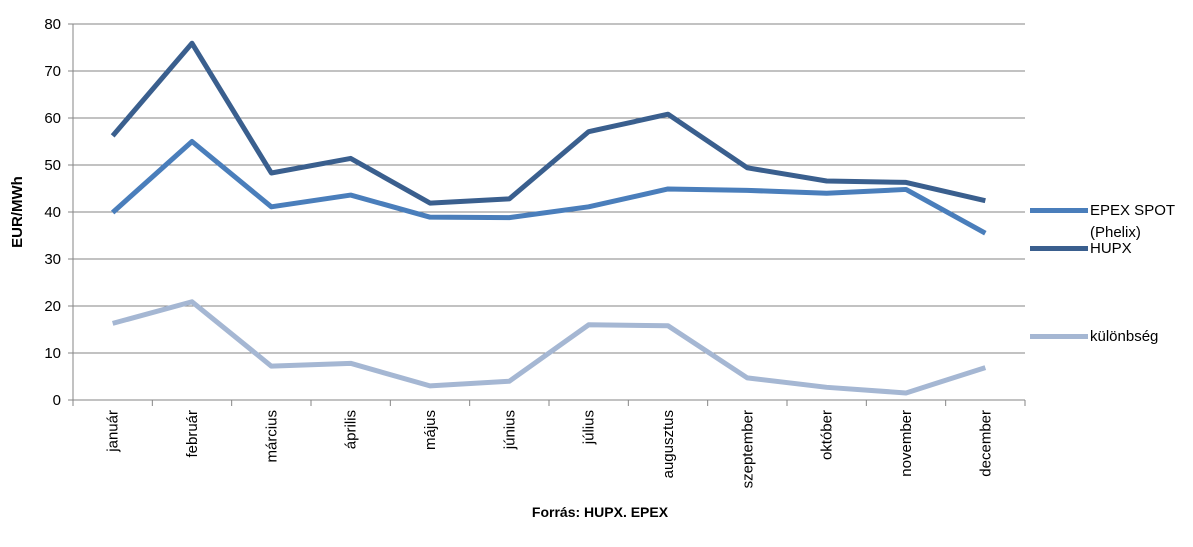 The height and width of the screenshot is (547, 1193). What do you see at coordinates (192, 434) in the screenshot?
I see `x-tick-label: február` at bounding box center [192, 434].